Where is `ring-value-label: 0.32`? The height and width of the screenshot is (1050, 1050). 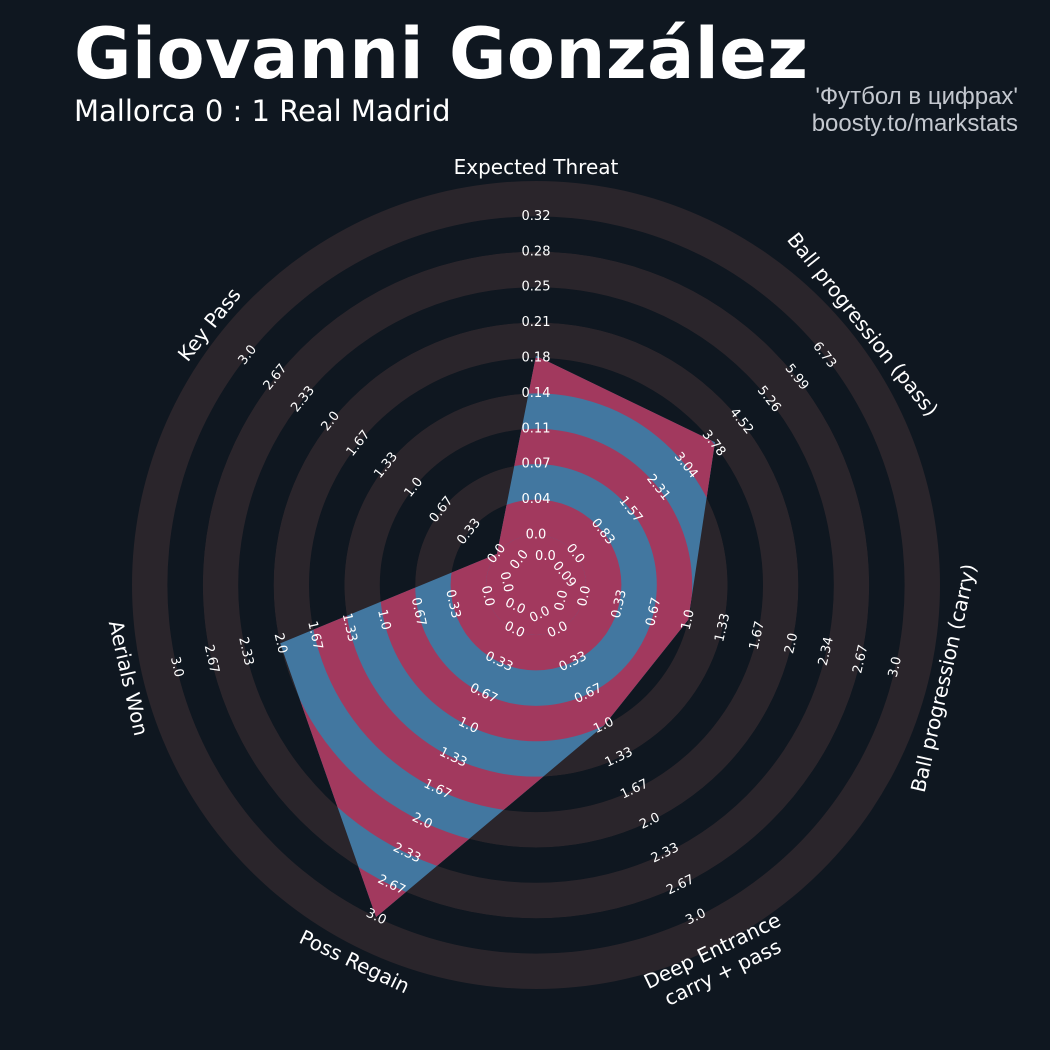
ring-value-label: 0.32 is located at coordinates (536, 216).